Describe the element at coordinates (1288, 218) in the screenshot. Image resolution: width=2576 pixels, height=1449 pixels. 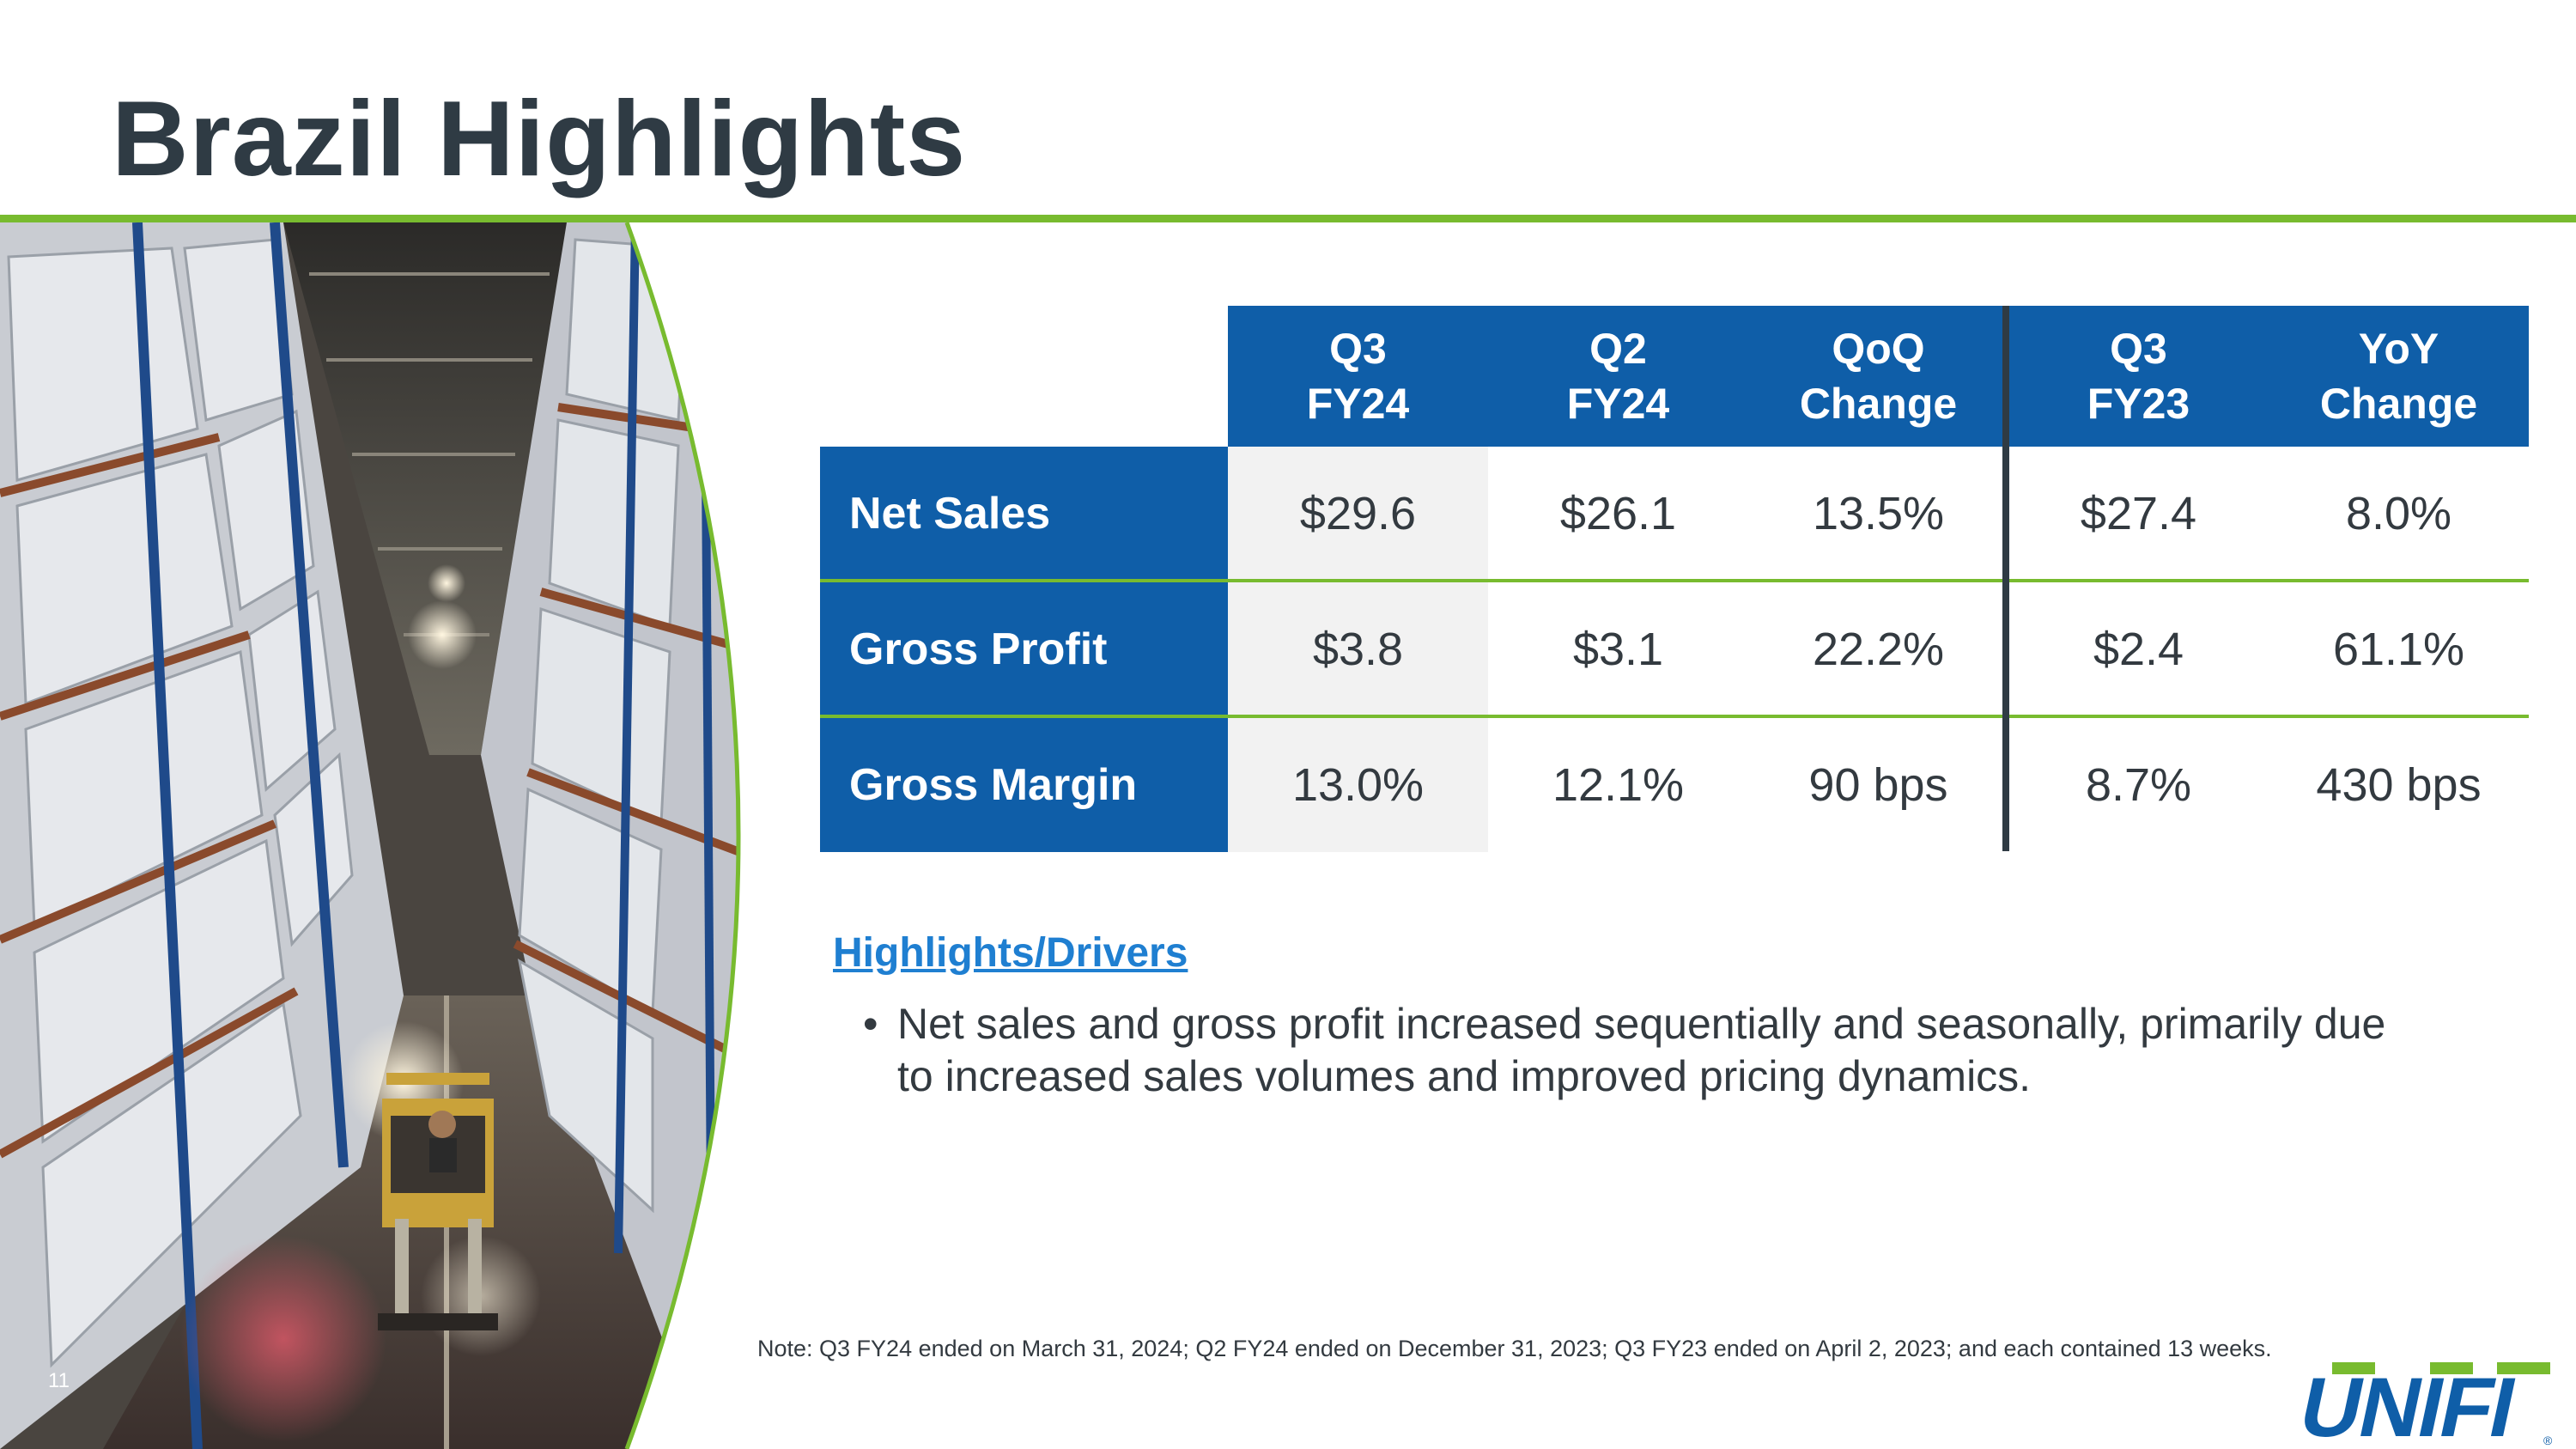
I see `title-rule` at that location.